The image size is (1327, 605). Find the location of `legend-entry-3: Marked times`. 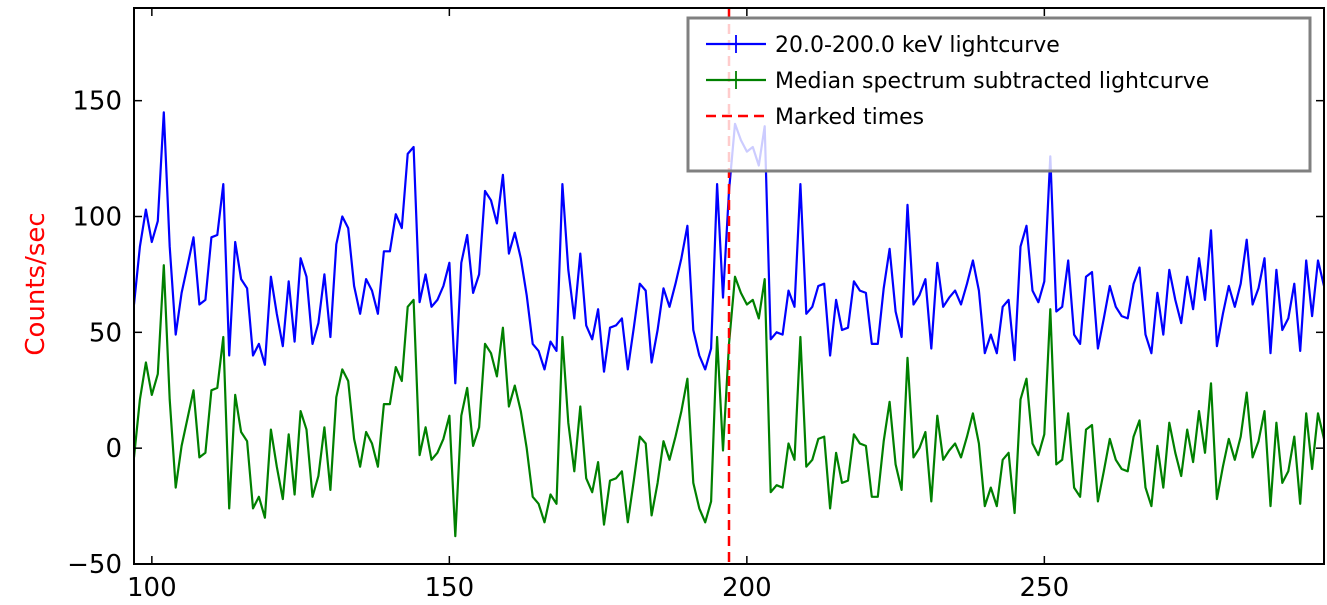

legend-entry-3: Marked times is located at coordinates (815, 117).